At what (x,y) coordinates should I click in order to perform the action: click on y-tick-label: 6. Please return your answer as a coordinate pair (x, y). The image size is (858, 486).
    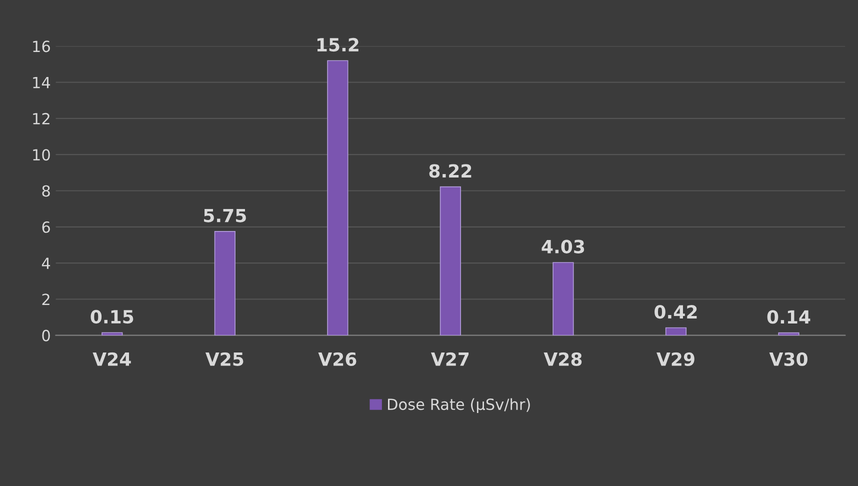
    Looking at the image, I should click on (46, 227).